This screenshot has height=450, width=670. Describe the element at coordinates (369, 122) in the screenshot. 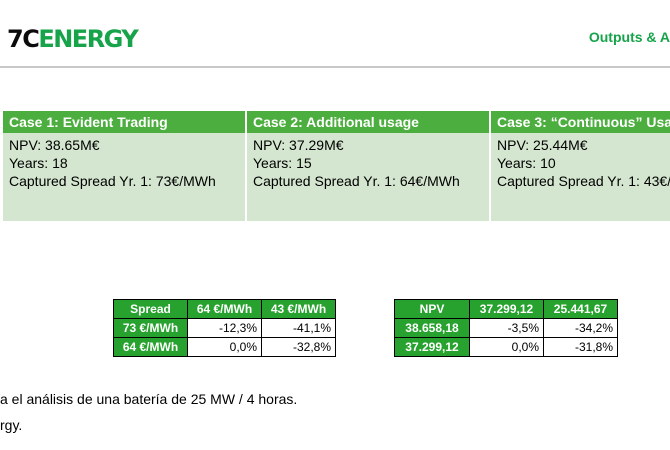

I see `case-2-title: Case 2: Additional usage` at that location.